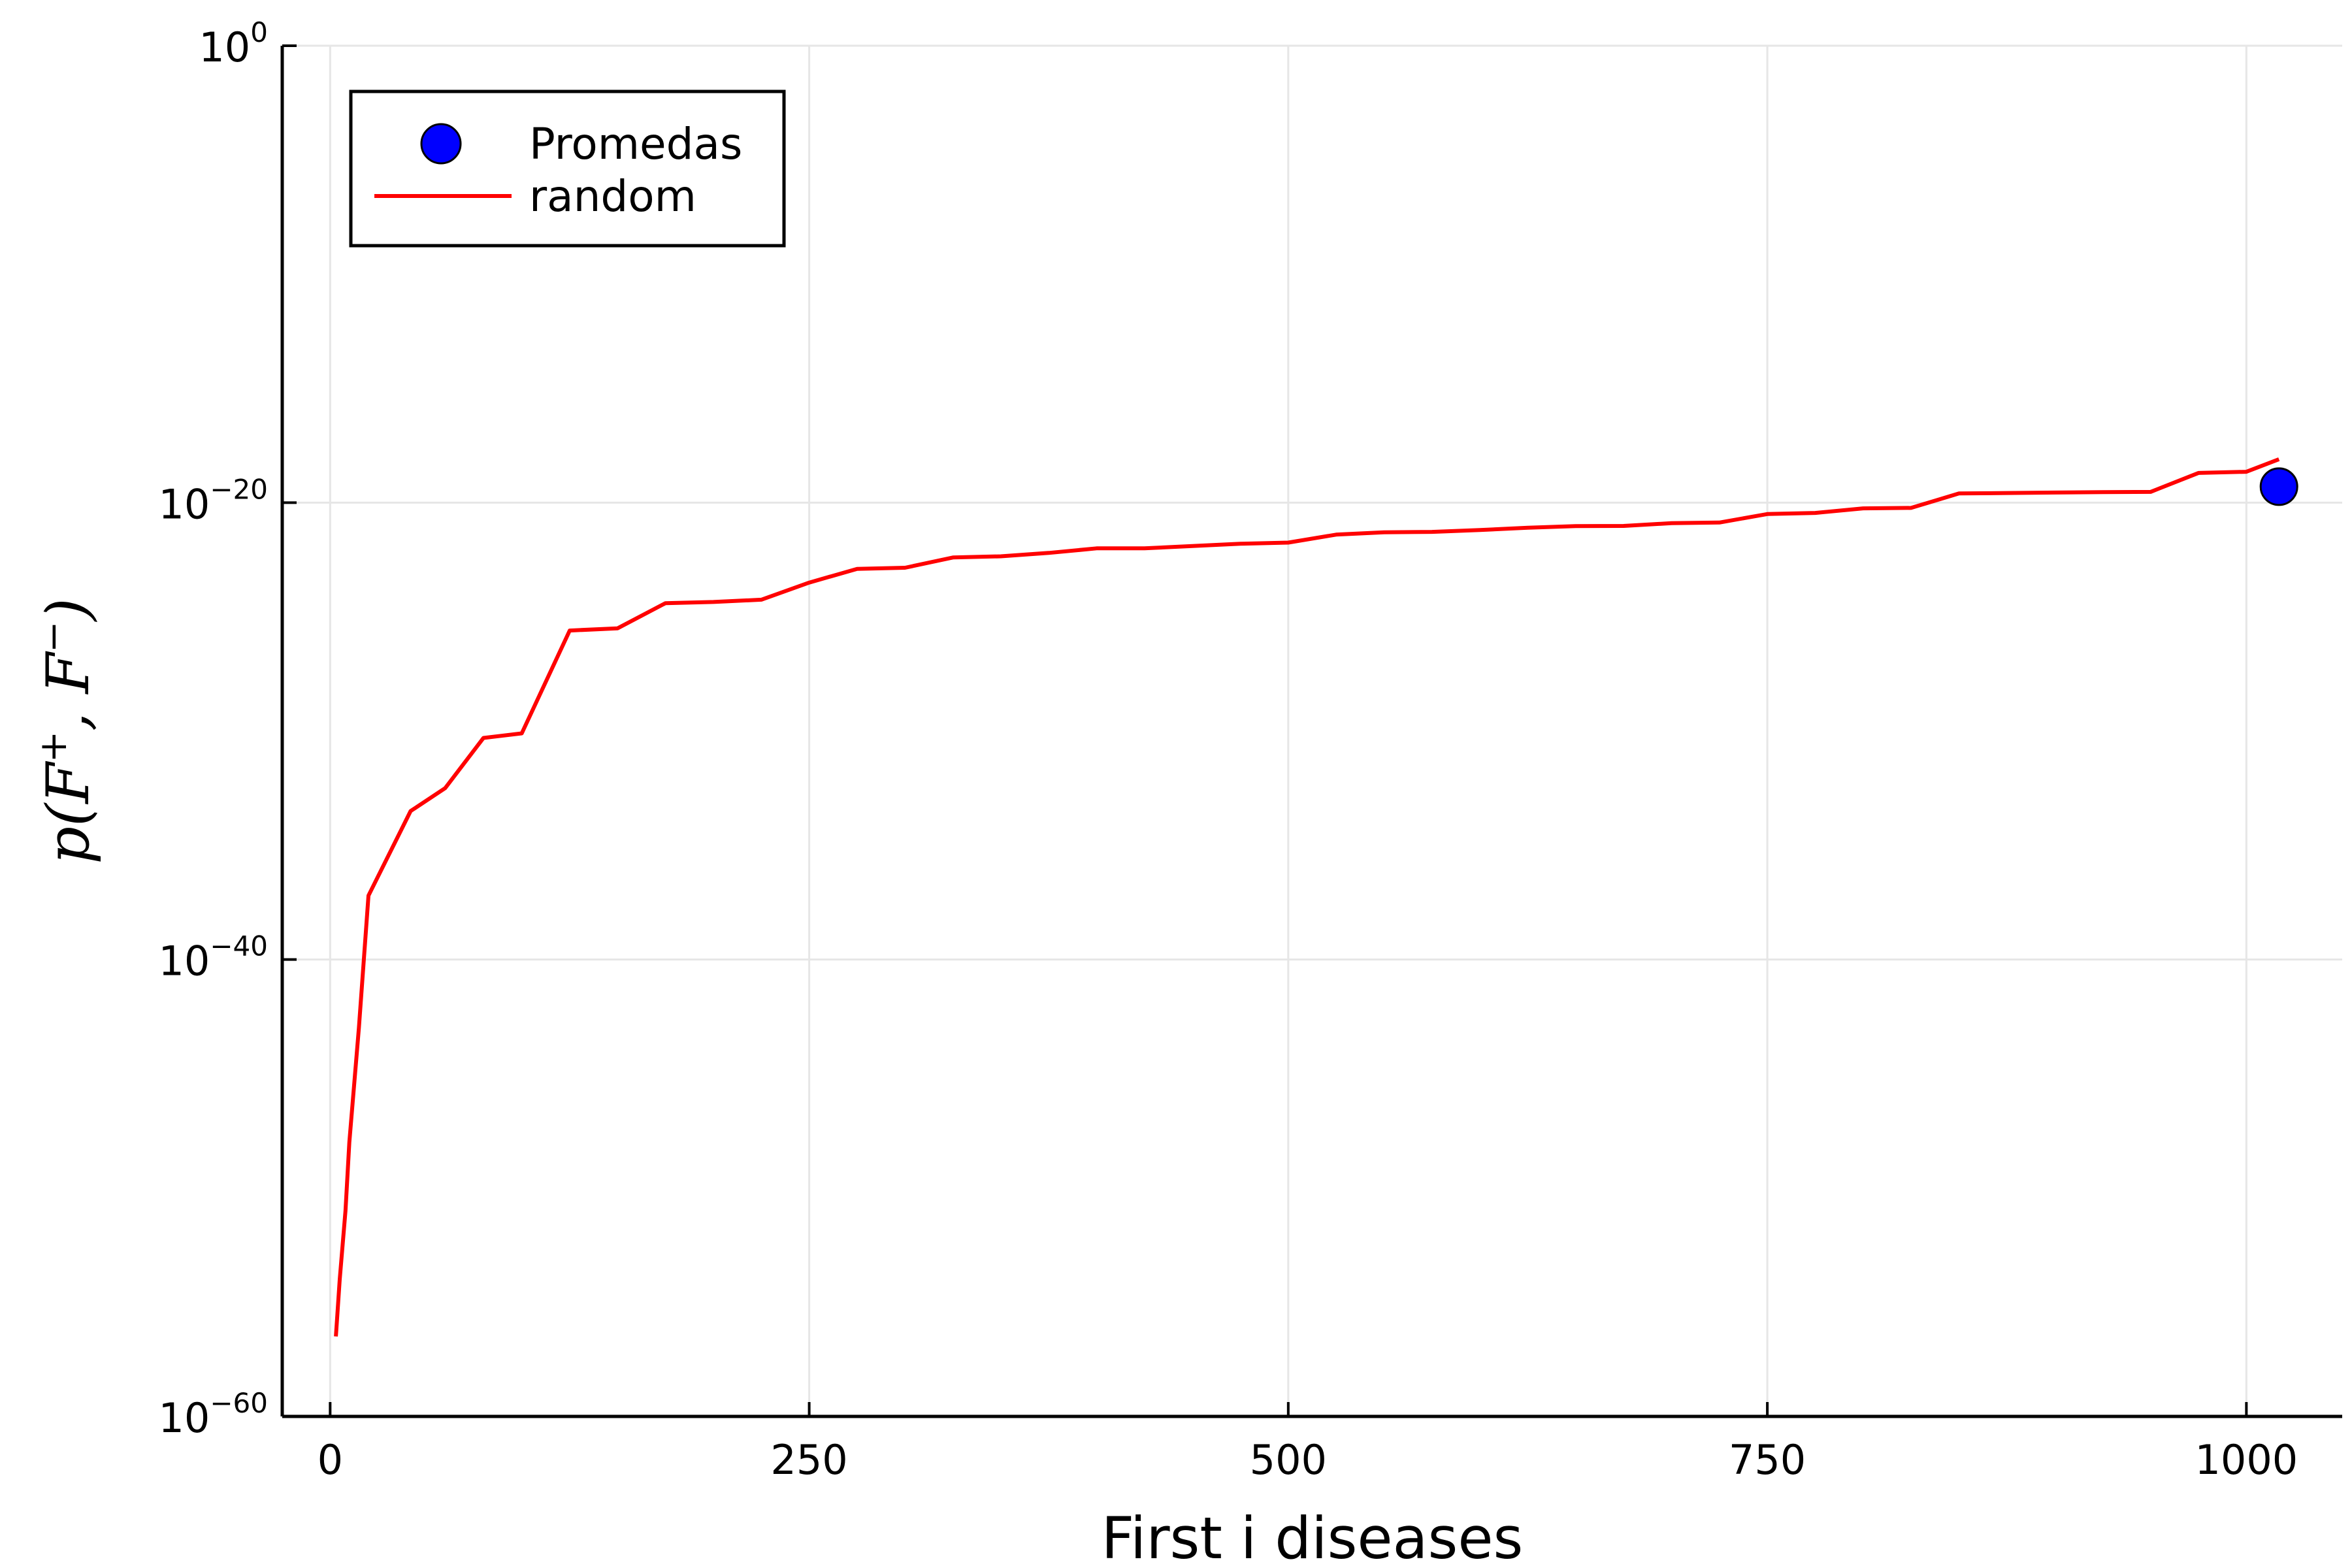 This screenshot has width=2352, height=1568. I want to click on x-tick-label: 0, so click(330, 1460).